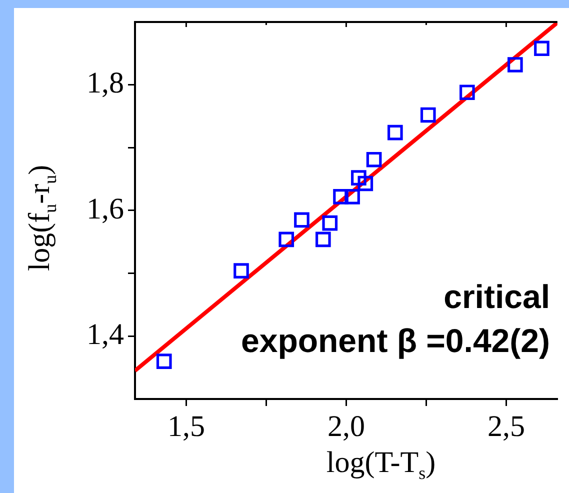 The width and height of the screenshot is (569, 493). Describe the element at coordinates (105, 335) in the screenshot. I see `y-tick-label: 1,4` at that location.